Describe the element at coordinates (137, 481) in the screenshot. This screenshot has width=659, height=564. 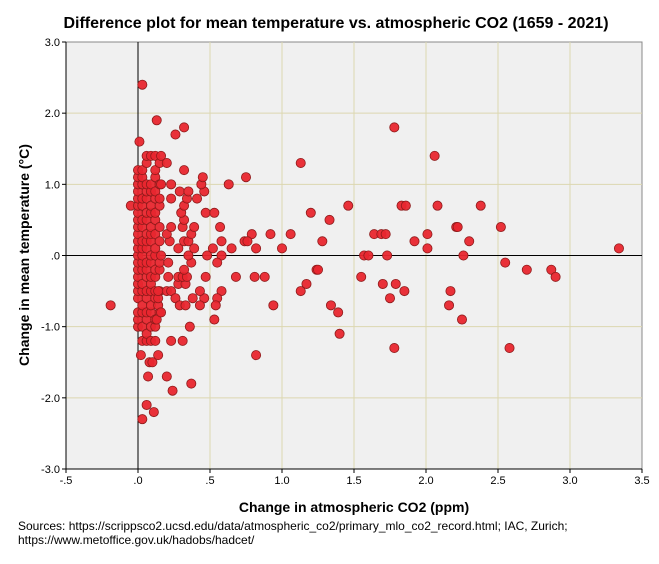
I see `x-tick-label: .0` at that location.